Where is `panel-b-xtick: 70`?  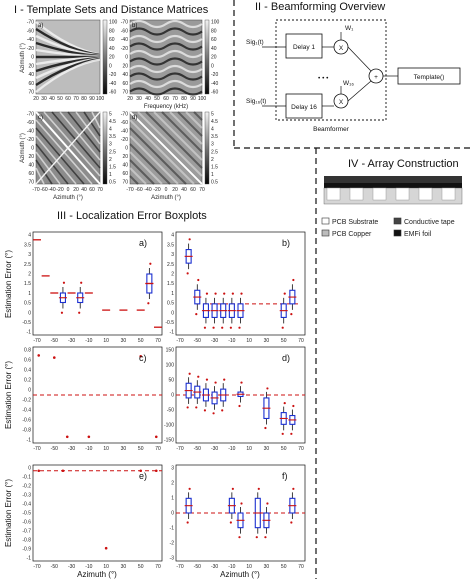 panel-b-xtick: 70 is located at coordinates (301, 341).